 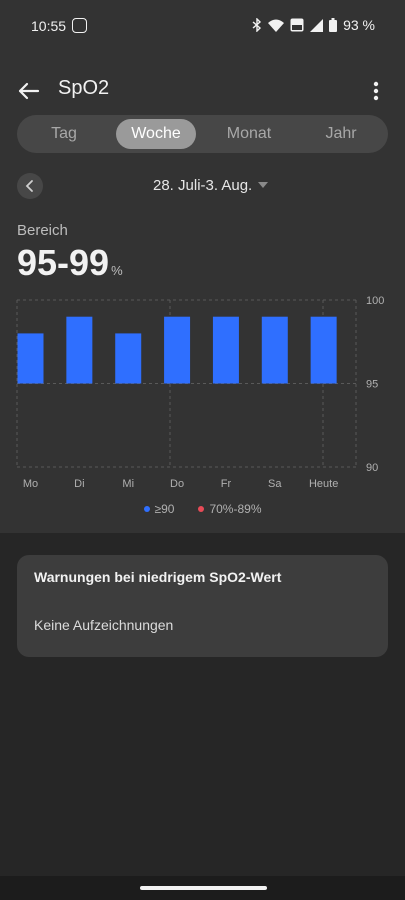 What do you see at coordinates (117, 270) in the screenshot?
I see `range-unit: %` at bounding box center [117, 270].